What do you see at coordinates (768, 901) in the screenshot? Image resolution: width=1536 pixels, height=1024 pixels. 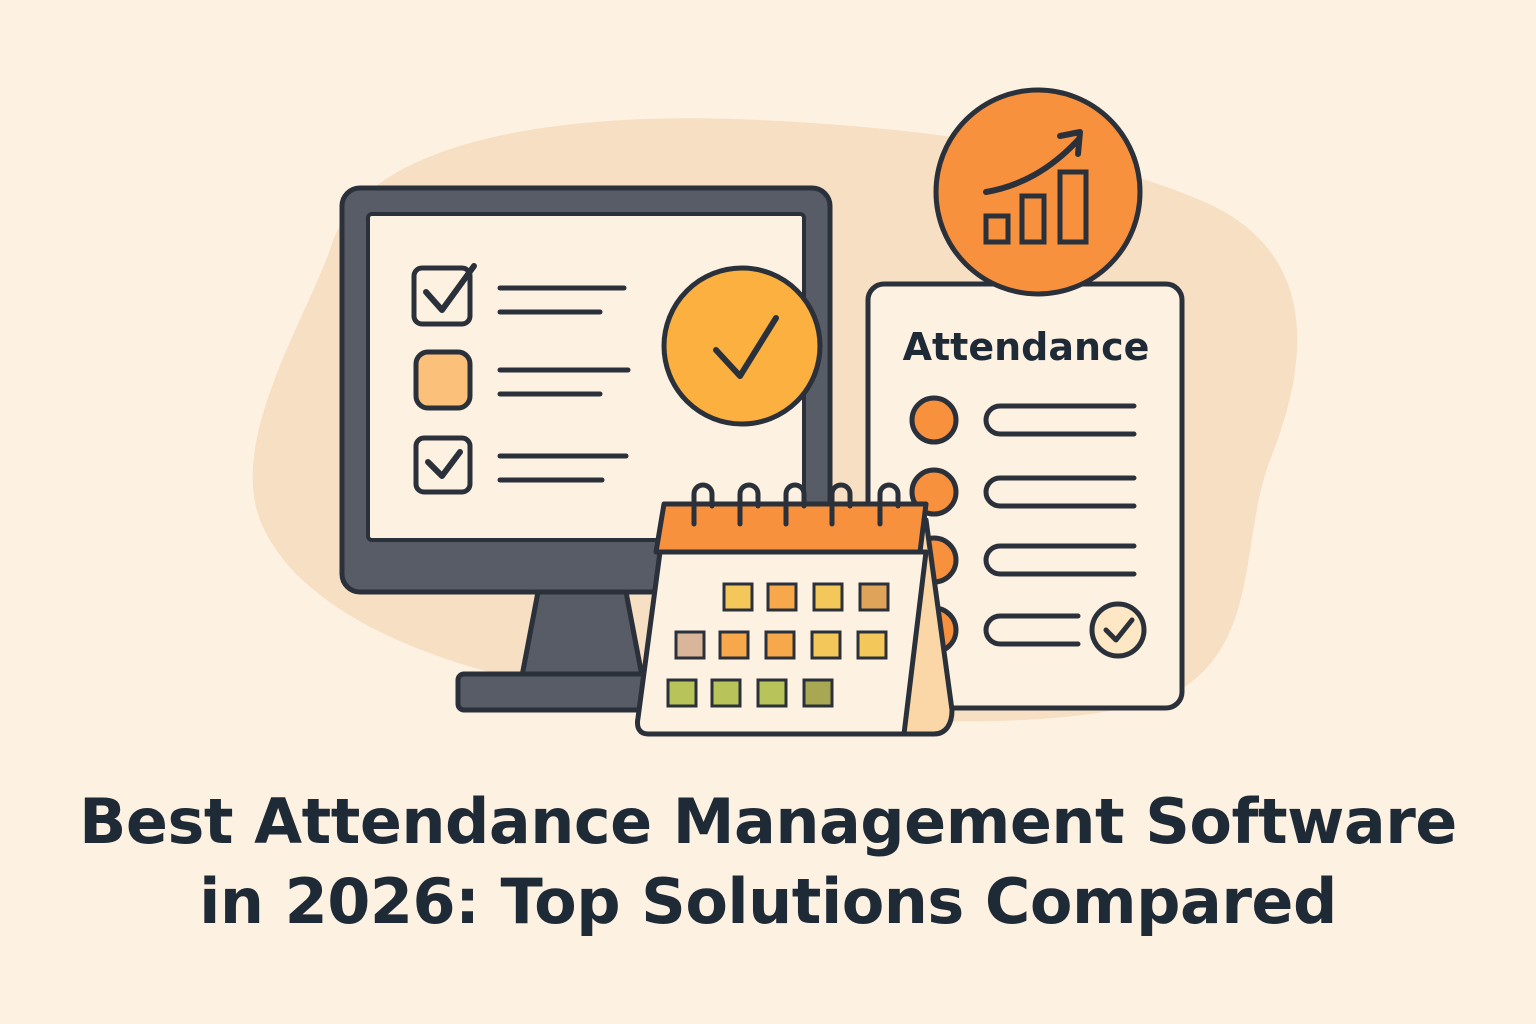 I see `title-line-2: in 2026: Top Solutions Compared` at bounding box center [768, 901].